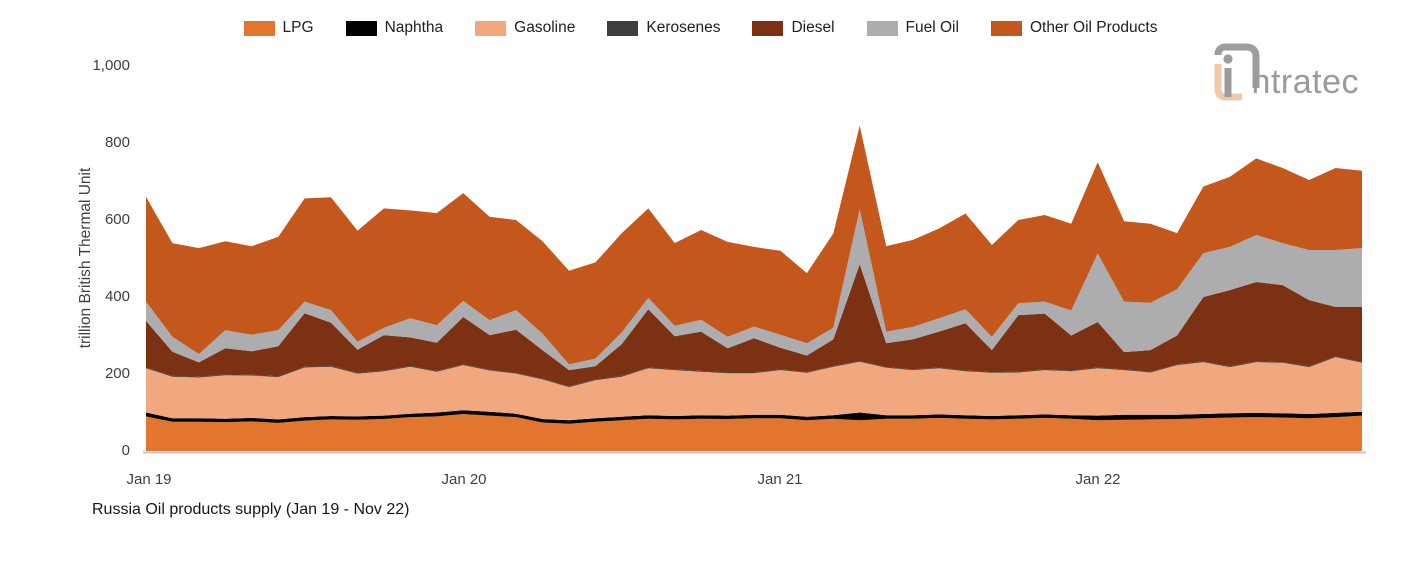  Describe the element at coordinates (1098, 479) in the screenshot. I see `x-tick-jan22: Jan 22` at that location.